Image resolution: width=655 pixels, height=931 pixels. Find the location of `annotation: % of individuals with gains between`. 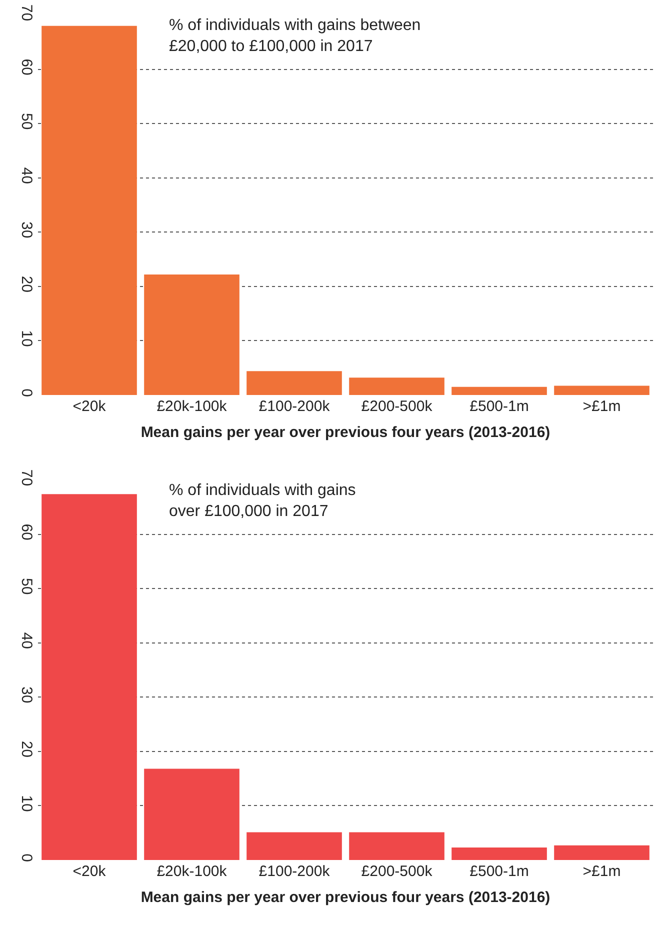

annotation: % of individuals with gains between is located at coordinates (295, 25).